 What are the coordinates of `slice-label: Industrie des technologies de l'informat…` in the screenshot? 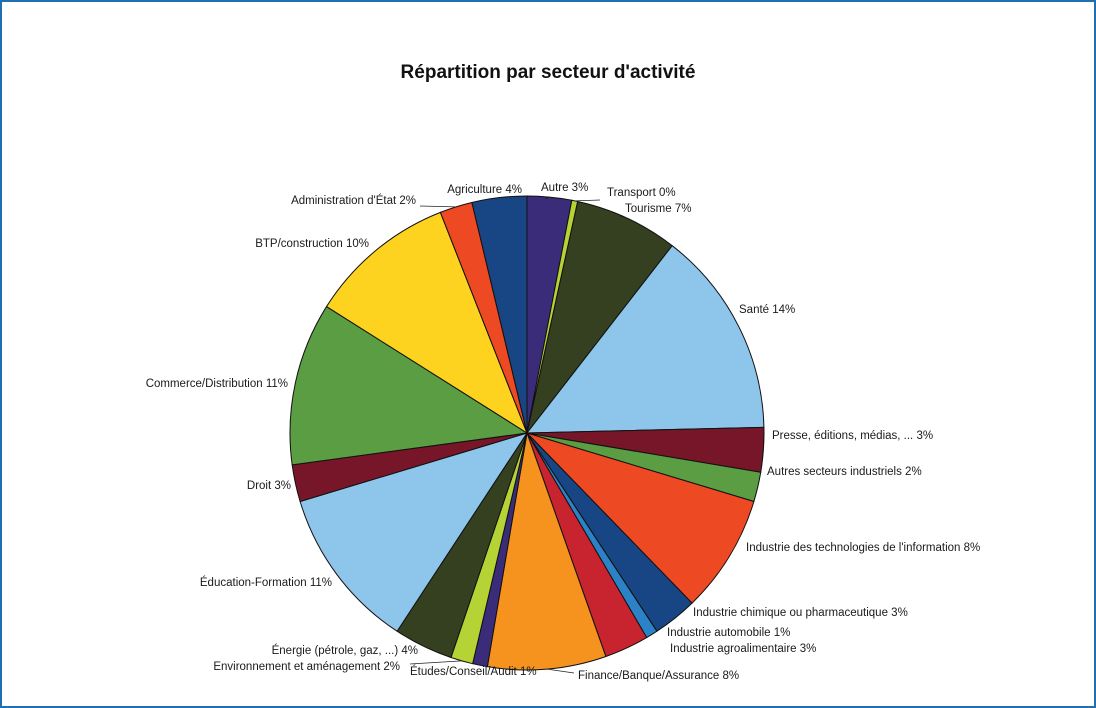 It's located at (863, 548).